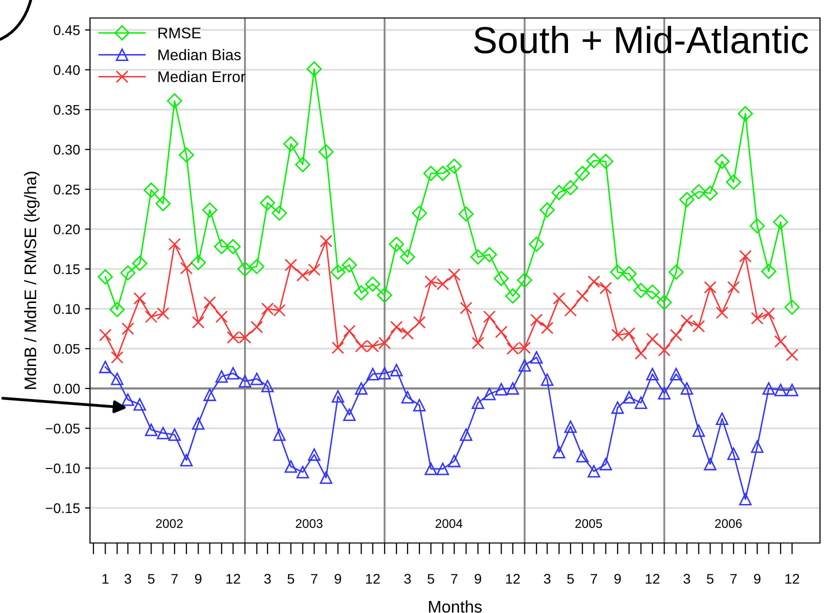  What do you see at coordinates (63, 468) in the screenshot?
I see `y-tick-label: −0.10` at bounding box center [63, 468].